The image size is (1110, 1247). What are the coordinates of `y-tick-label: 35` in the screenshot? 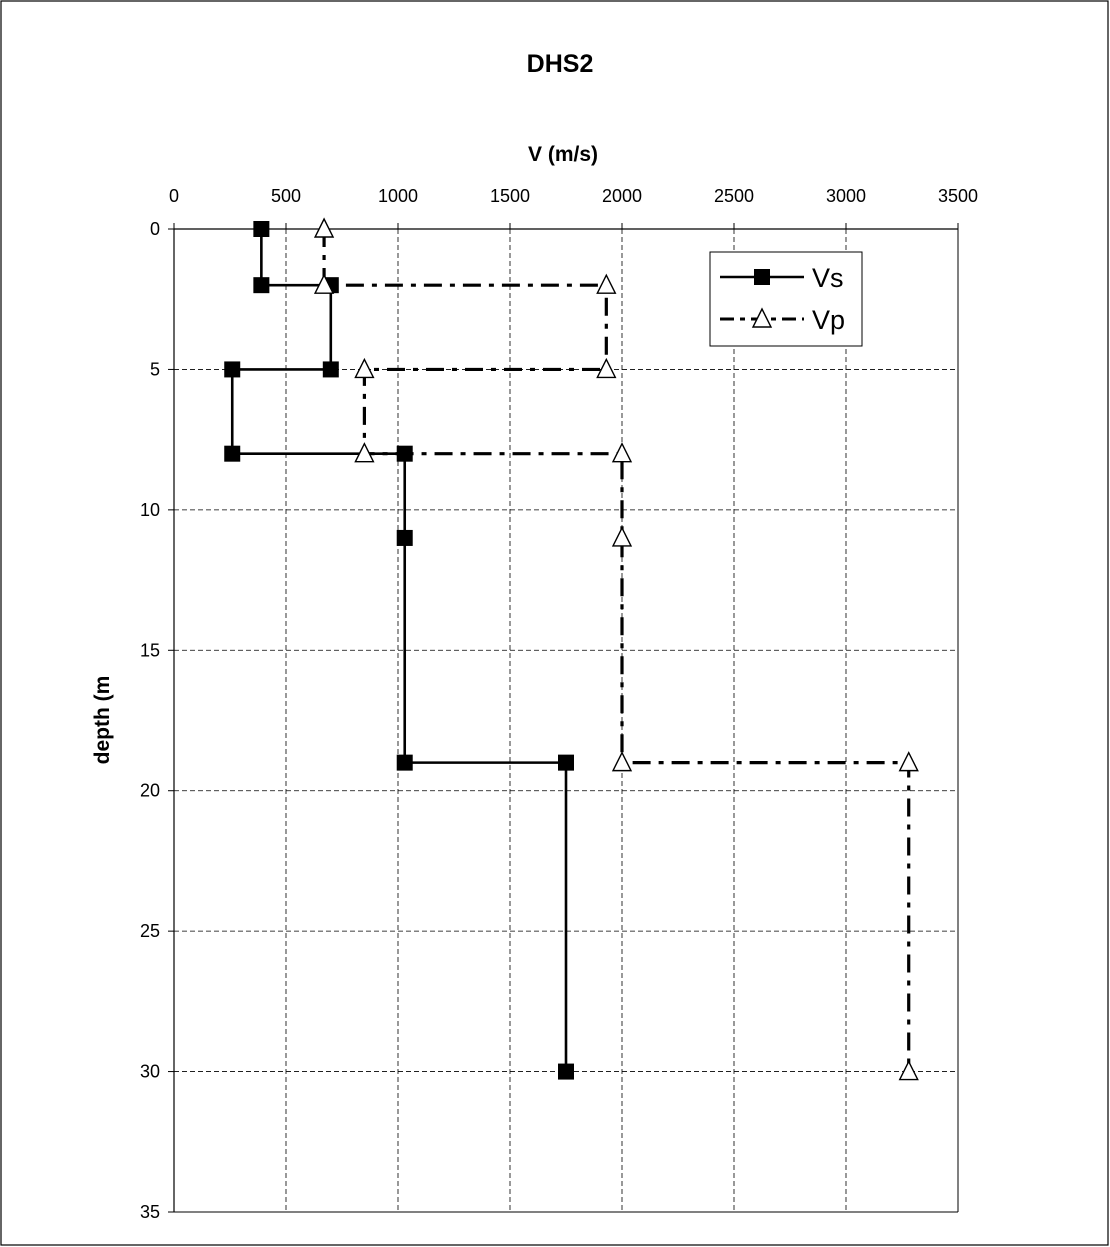 It's located at (150, 1212).